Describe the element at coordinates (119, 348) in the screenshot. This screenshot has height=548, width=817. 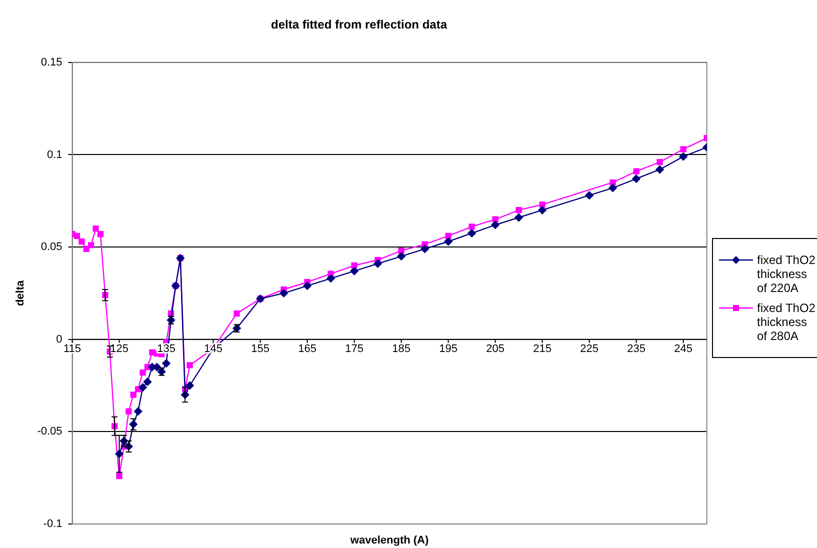
I see `x-tick-label: 125` at that location.